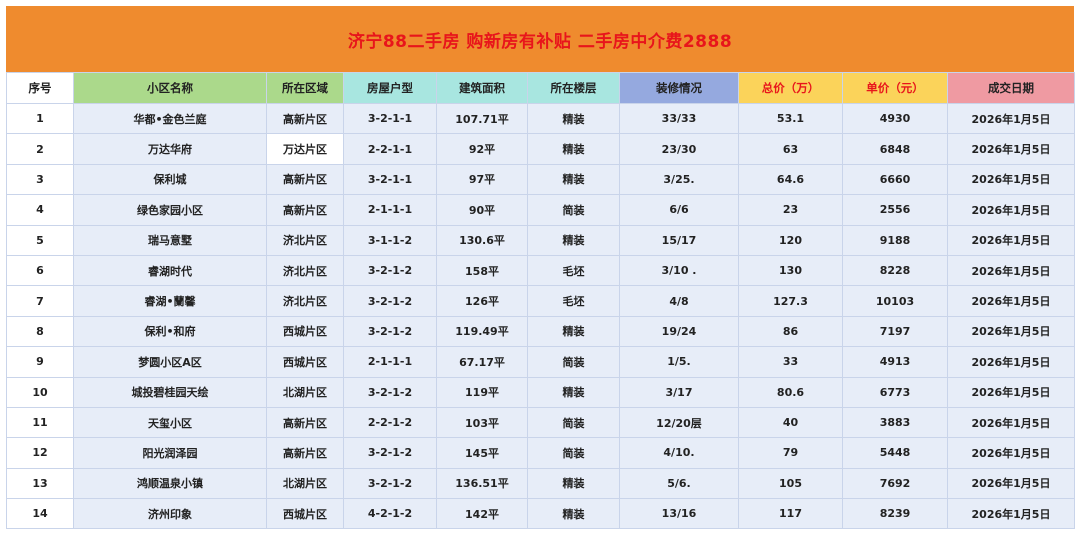  Describe the element at coordinates (895, 331) in the screenshot. I see `cell-unit-price: 7197` at that location.